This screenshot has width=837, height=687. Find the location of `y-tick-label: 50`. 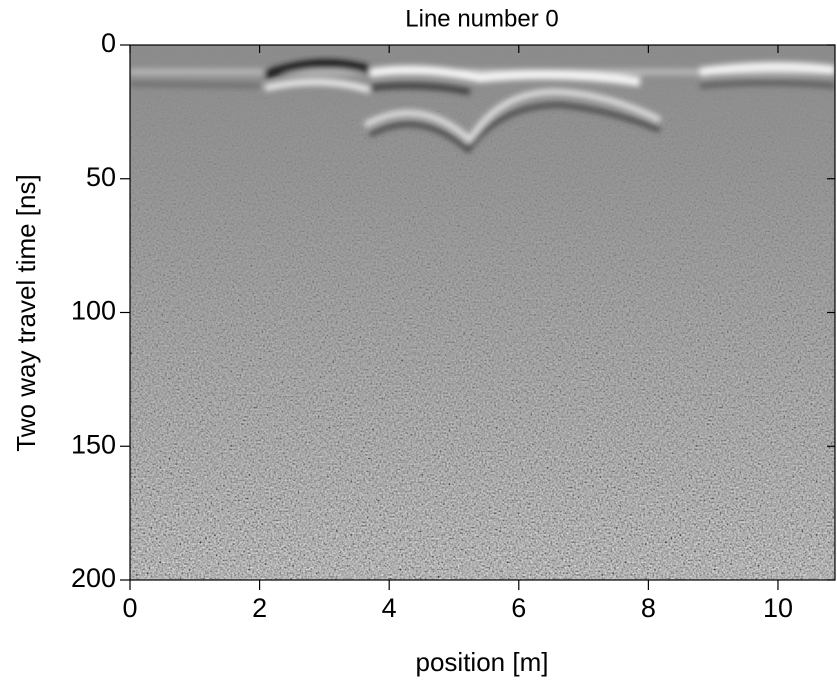

y-tick-label: 50 is located at coordinates (101, 177).